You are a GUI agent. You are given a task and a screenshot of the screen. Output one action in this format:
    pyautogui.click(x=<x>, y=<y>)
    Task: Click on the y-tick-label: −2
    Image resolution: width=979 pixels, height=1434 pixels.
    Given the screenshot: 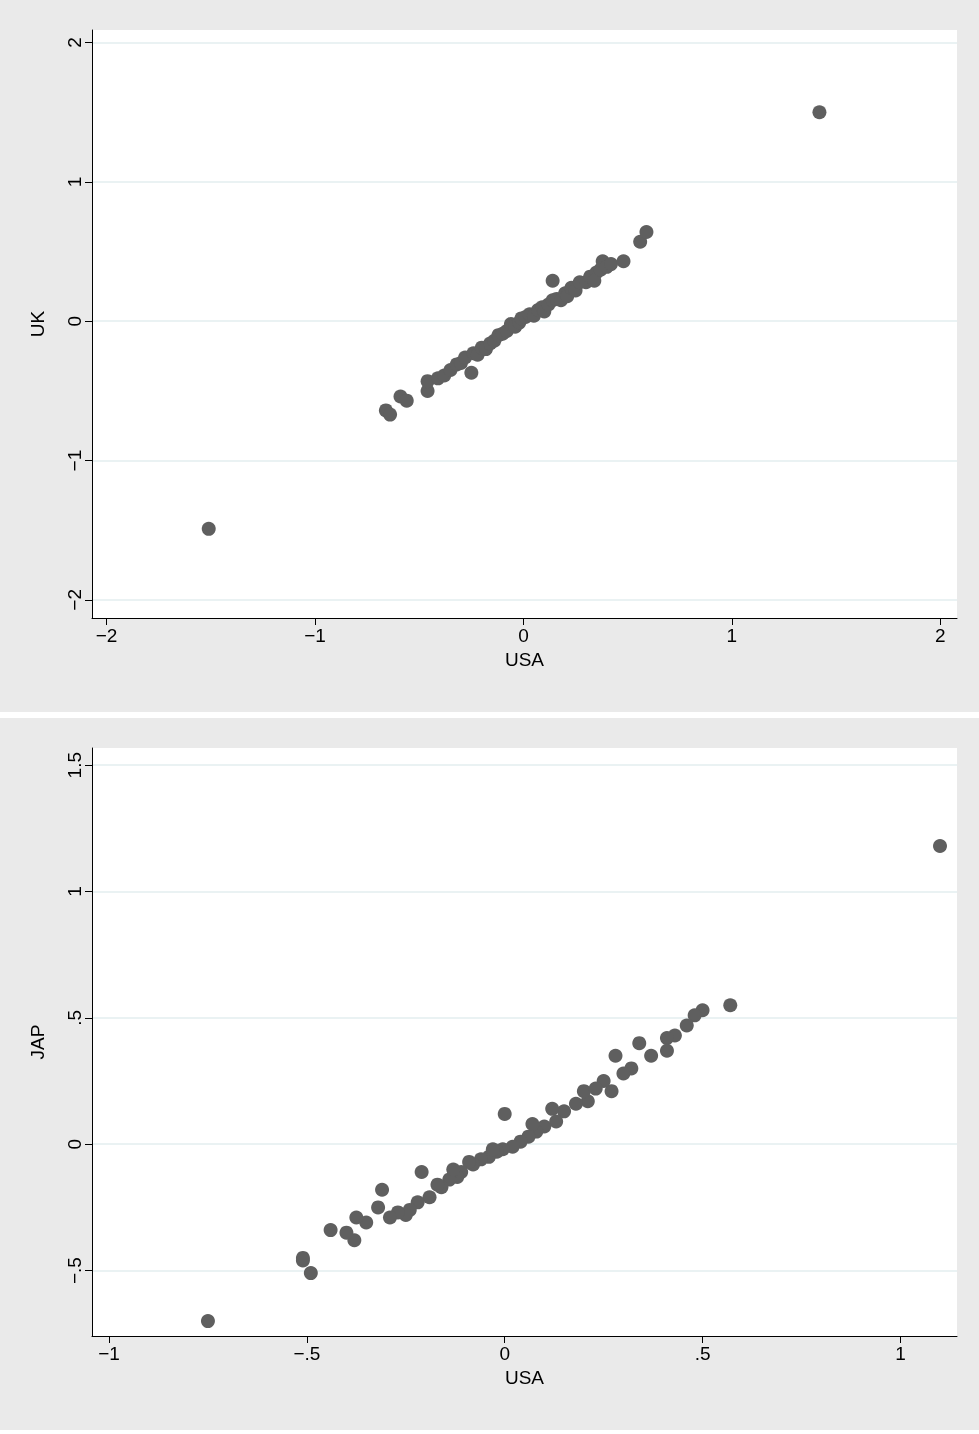 What is the action you would take?
    pyautogui.click(x=74, y=600)
    